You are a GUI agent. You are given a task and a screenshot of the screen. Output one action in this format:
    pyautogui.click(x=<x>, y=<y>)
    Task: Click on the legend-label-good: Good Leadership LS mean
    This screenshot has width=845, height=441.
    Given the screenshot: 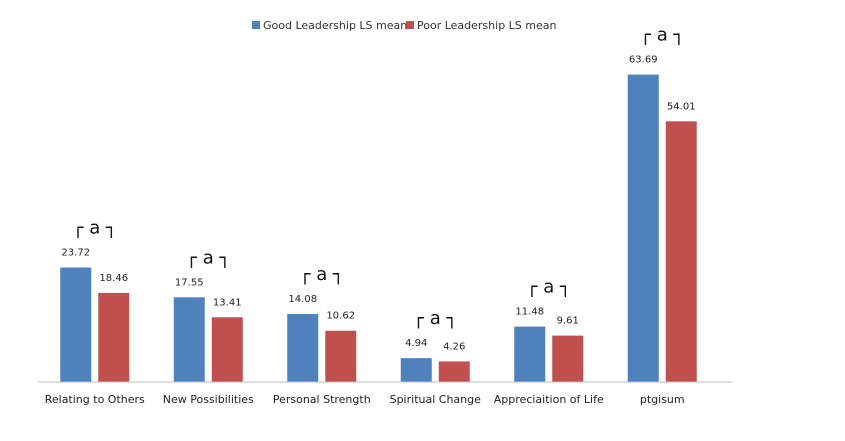 What is the action you would take?
    pyautogui.click(x=335, y=25)
    